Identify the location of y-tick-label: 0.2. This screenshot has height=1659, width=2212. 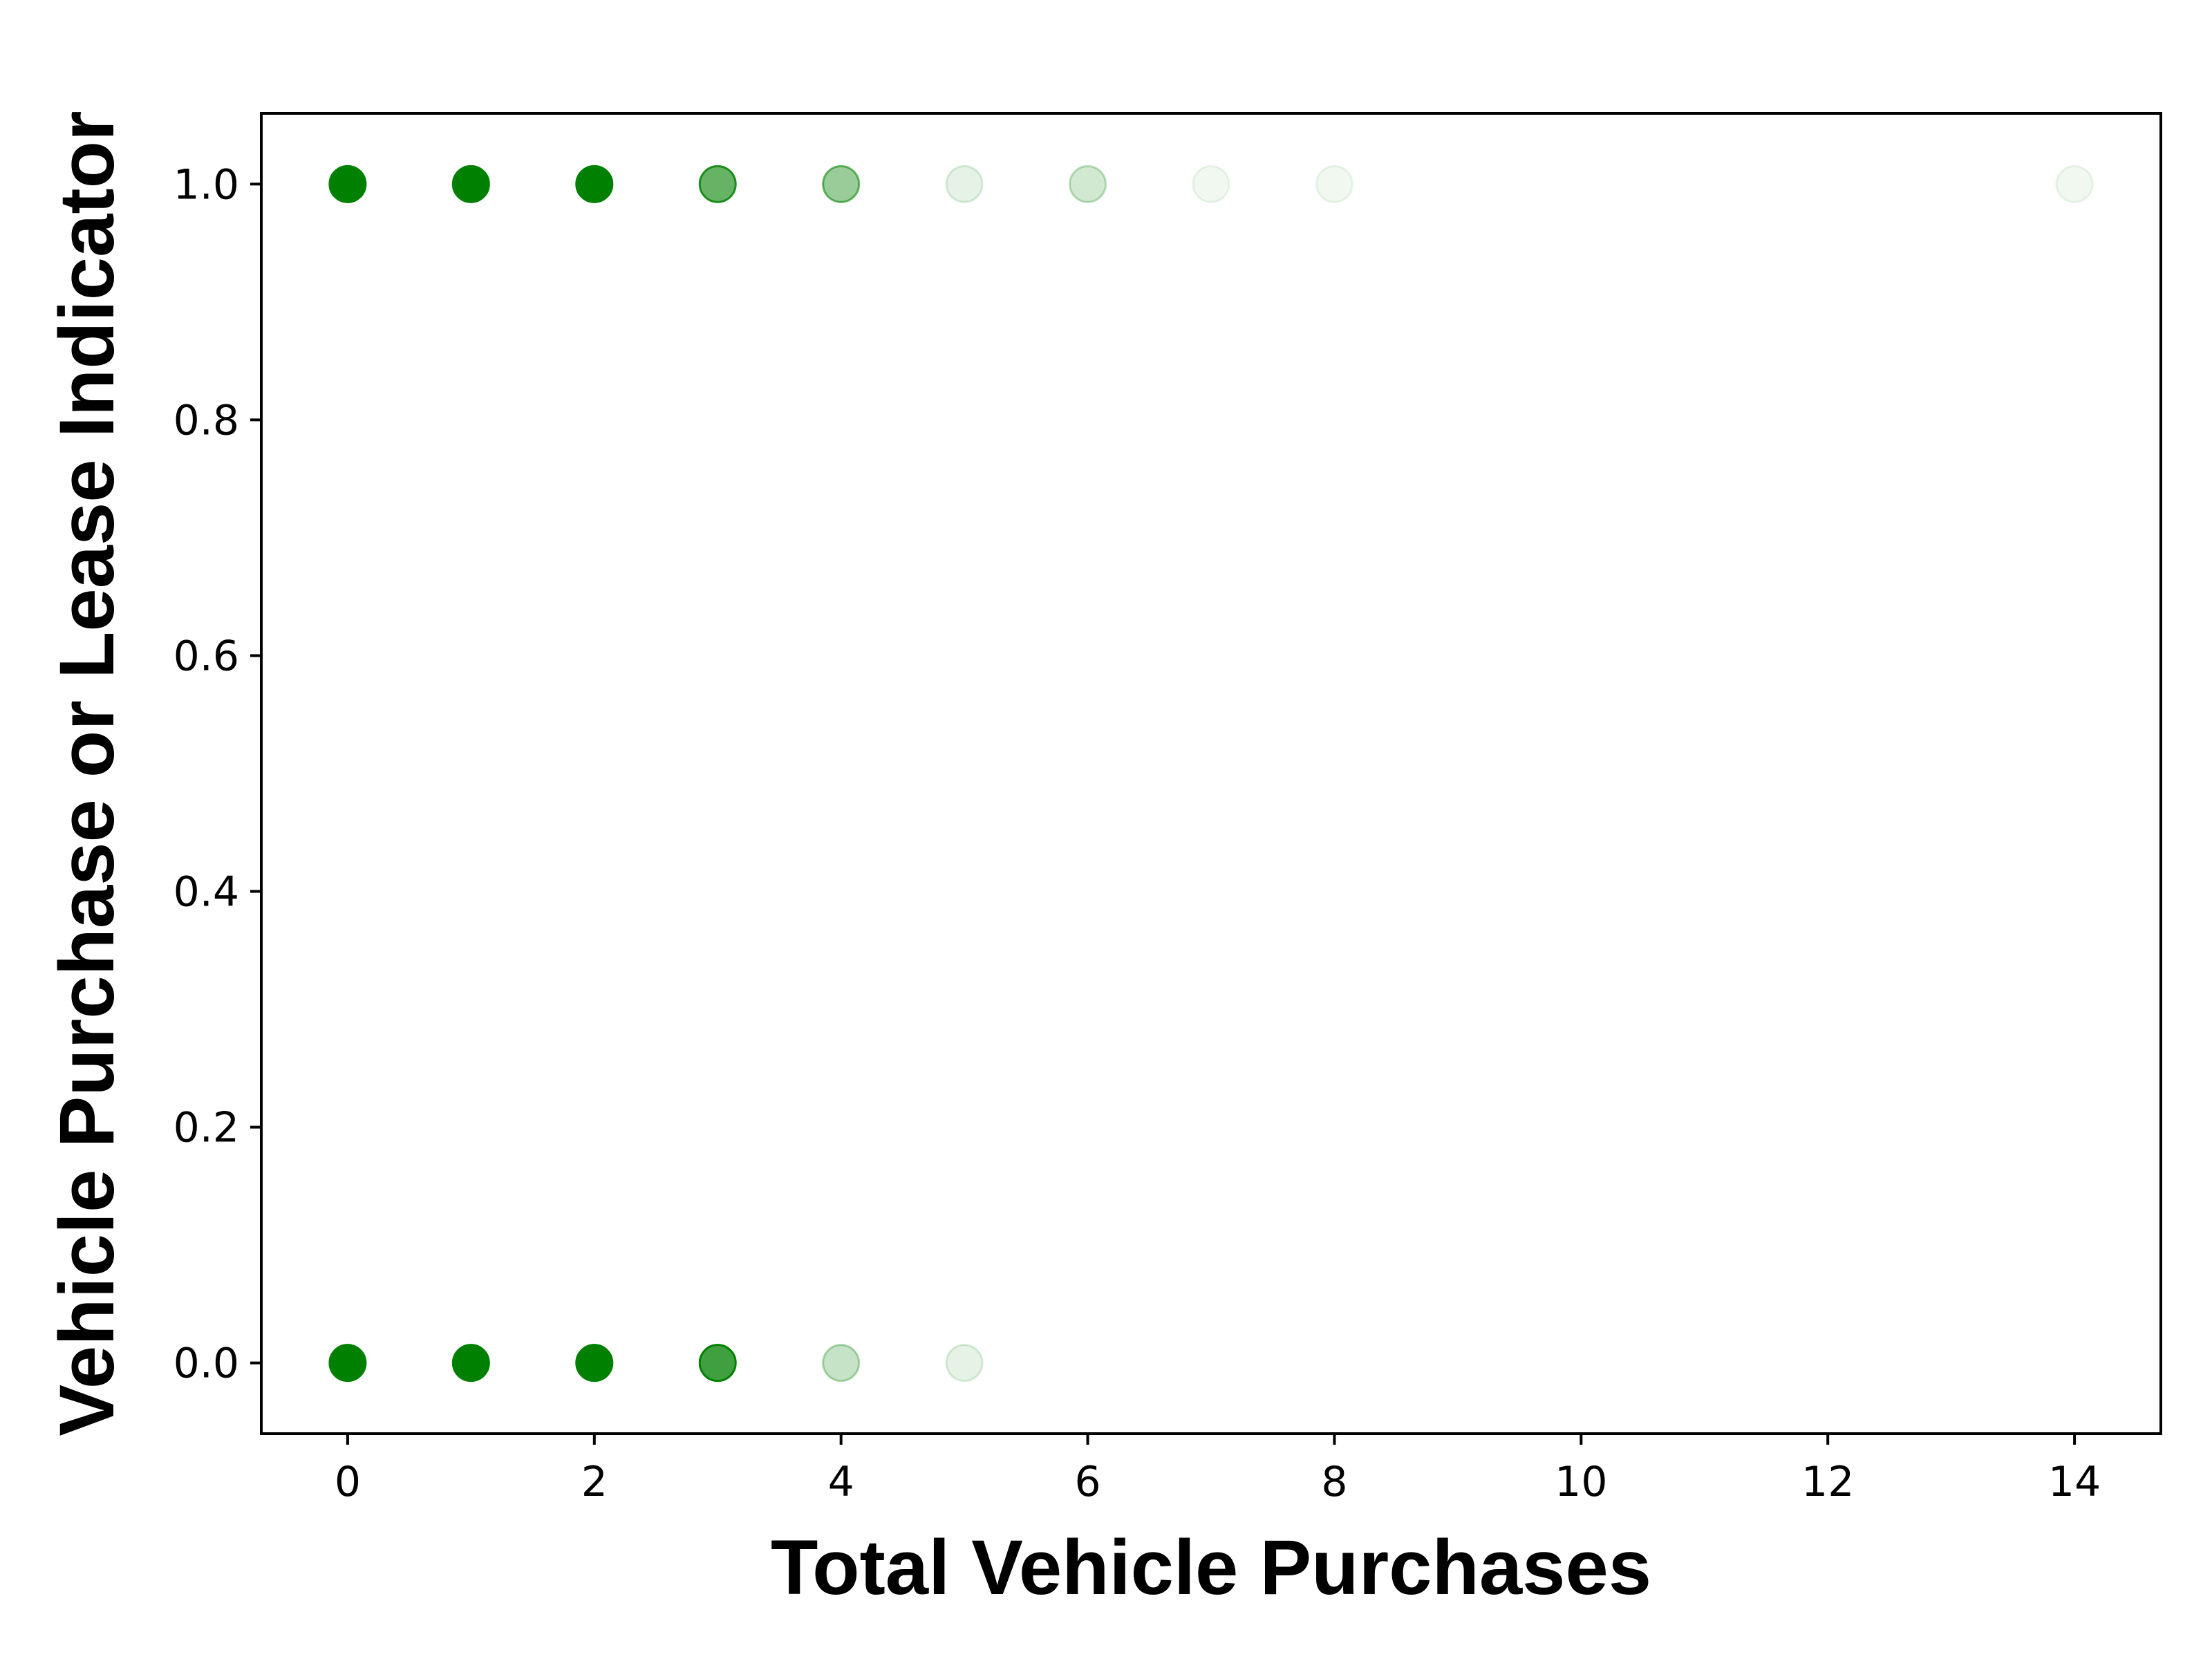
(206, 1128).